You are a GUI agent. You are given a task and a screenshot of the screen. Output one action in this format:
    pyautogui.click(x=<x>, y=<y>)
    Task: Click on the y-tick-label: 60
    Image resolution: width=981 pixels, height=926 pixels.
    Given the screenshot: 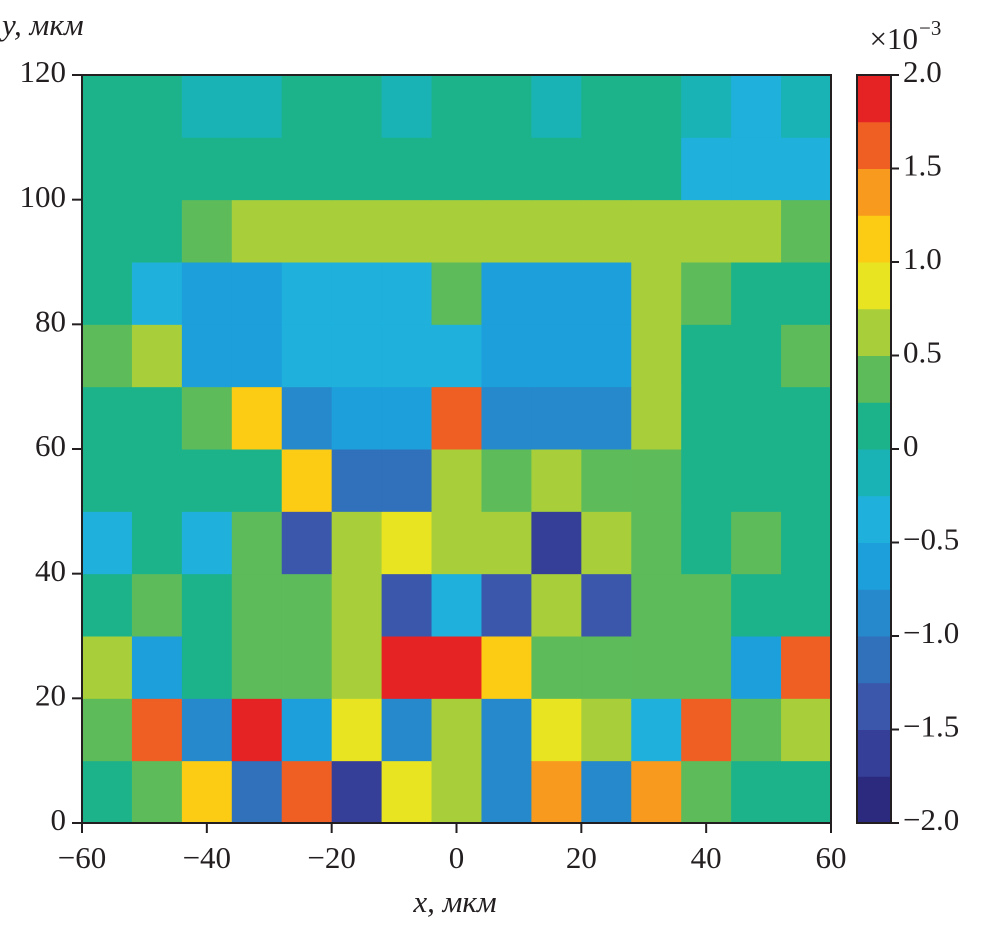 What is the action you would take?
    pyautogui.click(x=50, y=445)
    